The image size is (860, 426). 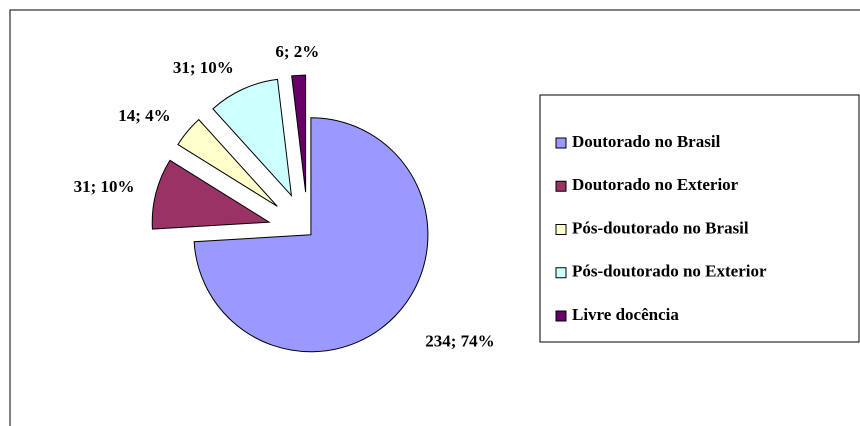 What do you see at coordinates (625, 314) in the screenshot?
I see `legend-label: Livre docência` at bounding box center [625, 314].